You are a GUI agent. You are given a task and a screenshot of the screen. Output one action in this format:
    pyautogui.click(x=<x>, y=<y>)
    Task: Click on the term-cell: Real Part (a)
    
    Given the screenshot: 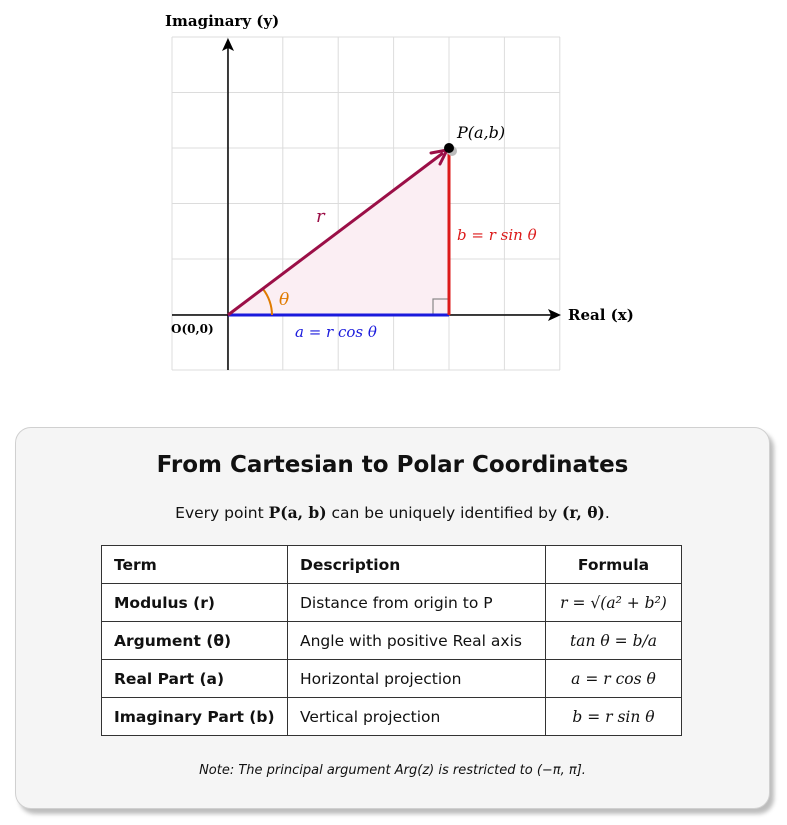 What is the action you would take?
    pyautogui.click(x=169, y=678)
    